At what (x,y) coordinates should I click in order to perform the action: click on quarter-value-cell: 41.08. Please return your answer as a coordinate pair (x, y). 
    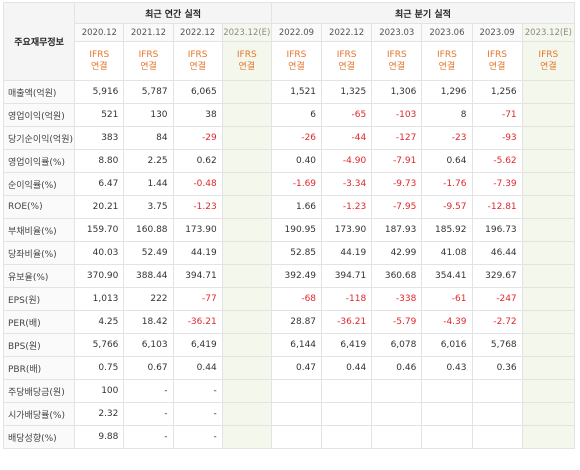
    Looking at the image, I should click on (447, 253).